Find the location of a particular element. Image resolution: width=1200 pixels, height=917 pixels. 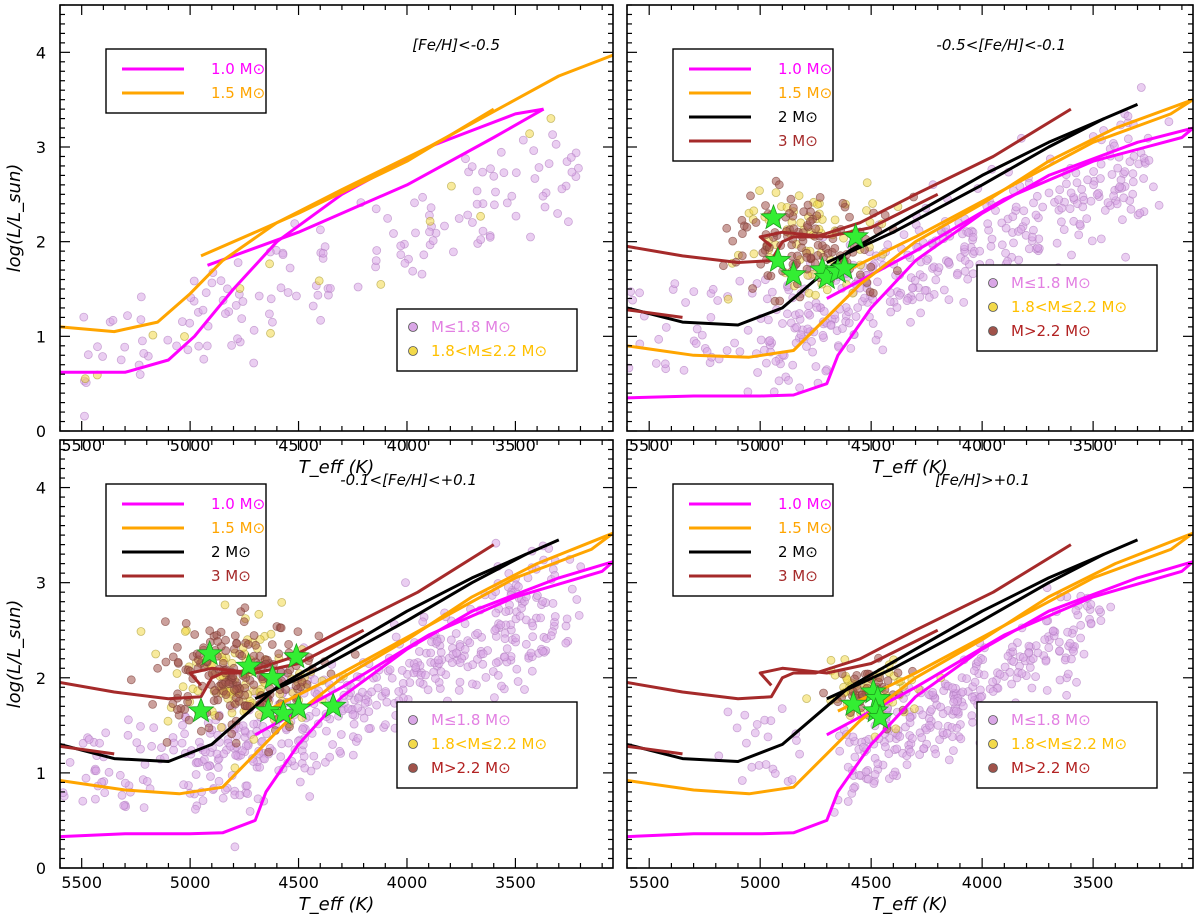

star-marker is located at coordinates (856, 235).